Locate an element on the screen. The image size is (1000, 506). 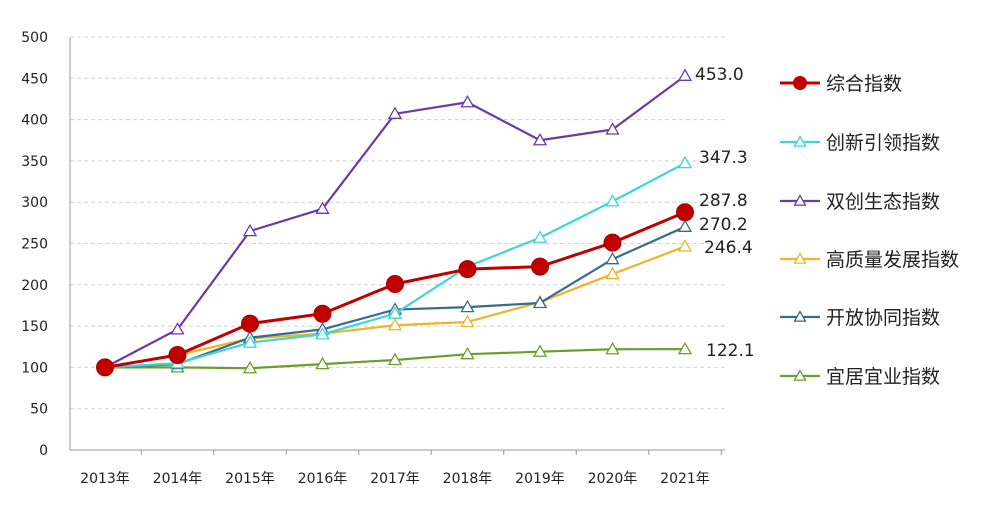
y-tick-label: 250 is located at coordinates (34, 245).